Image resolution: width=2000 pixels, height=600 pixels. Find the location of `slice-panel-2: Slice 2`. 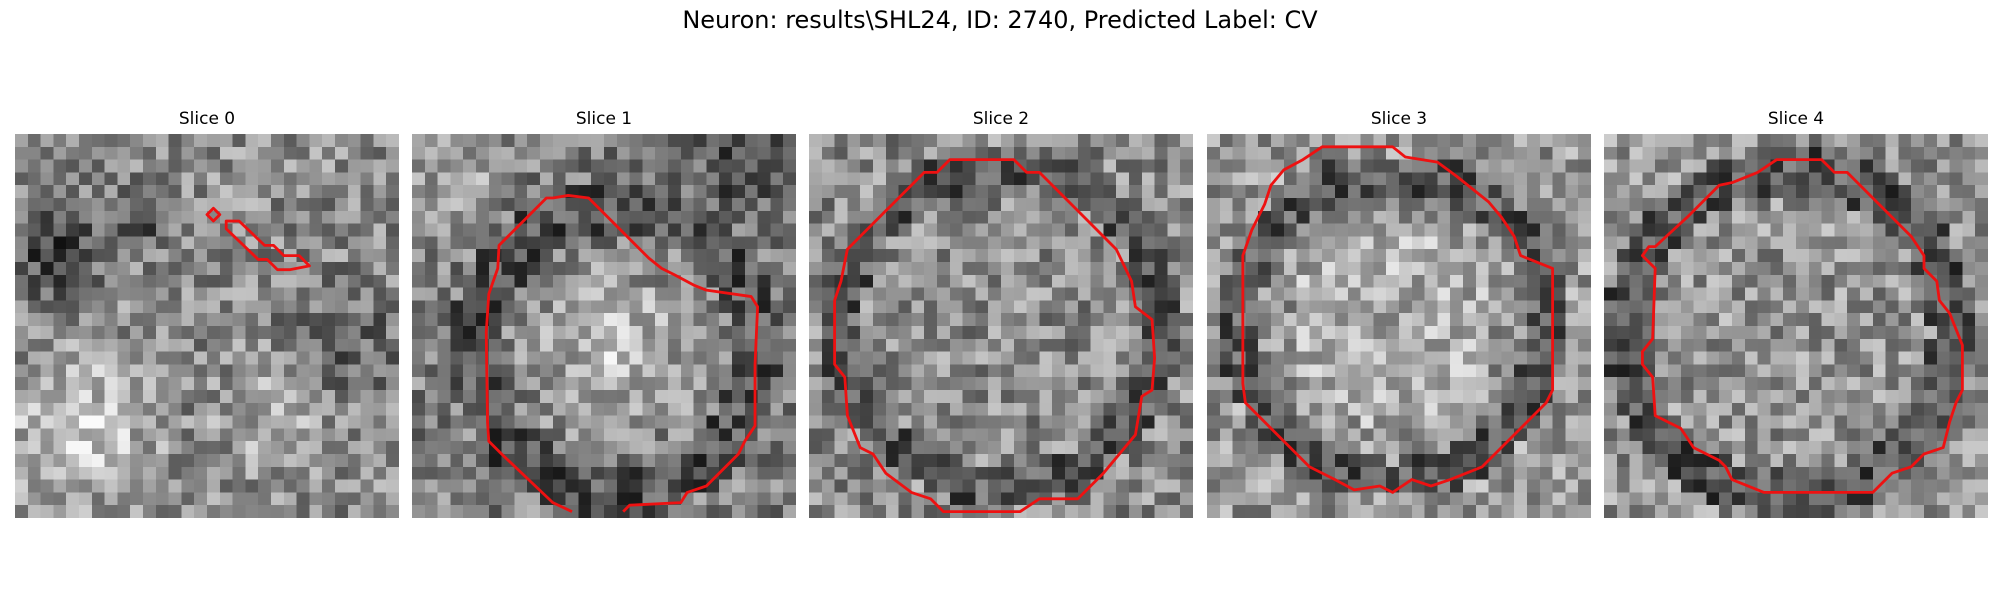

slice-panel-2: Slice 2 is located at coordinates (1001, 313).